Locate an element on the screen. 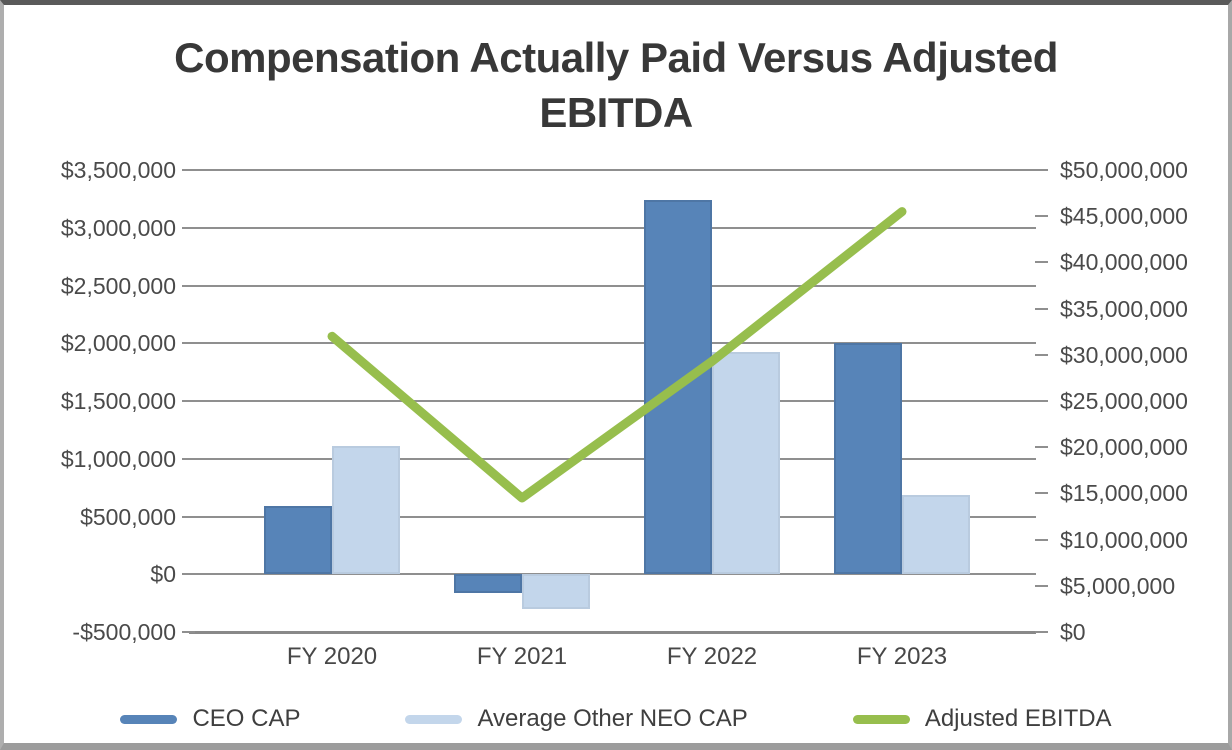  right-axis-tick-label: $30,000,000 is located at coordinates (1124, 355).